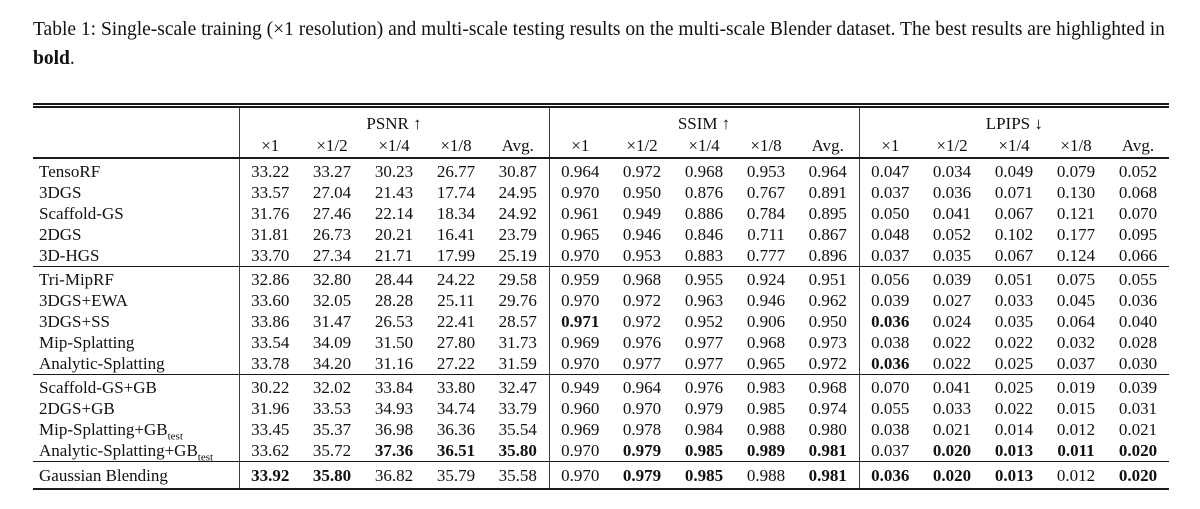 This screenshot has width=1200, height=509. What do you see at coordinates (136, 234) in the screenshot?
I see `method-name: 2DGS` at bounding box center [136, 234].